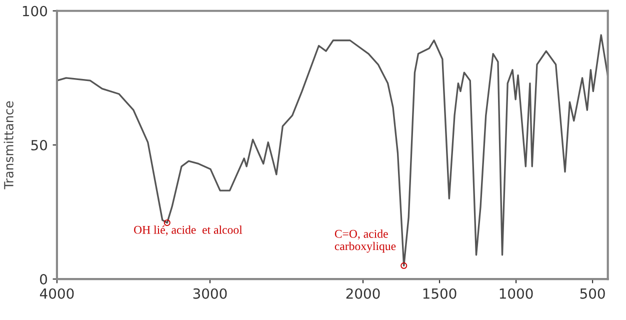 The width and height of the screenshot is (626, 320). Describe the element at coordinates (188, 230) in the screenshot. I see `annotation: OH lié, acide et alcool` at that location.